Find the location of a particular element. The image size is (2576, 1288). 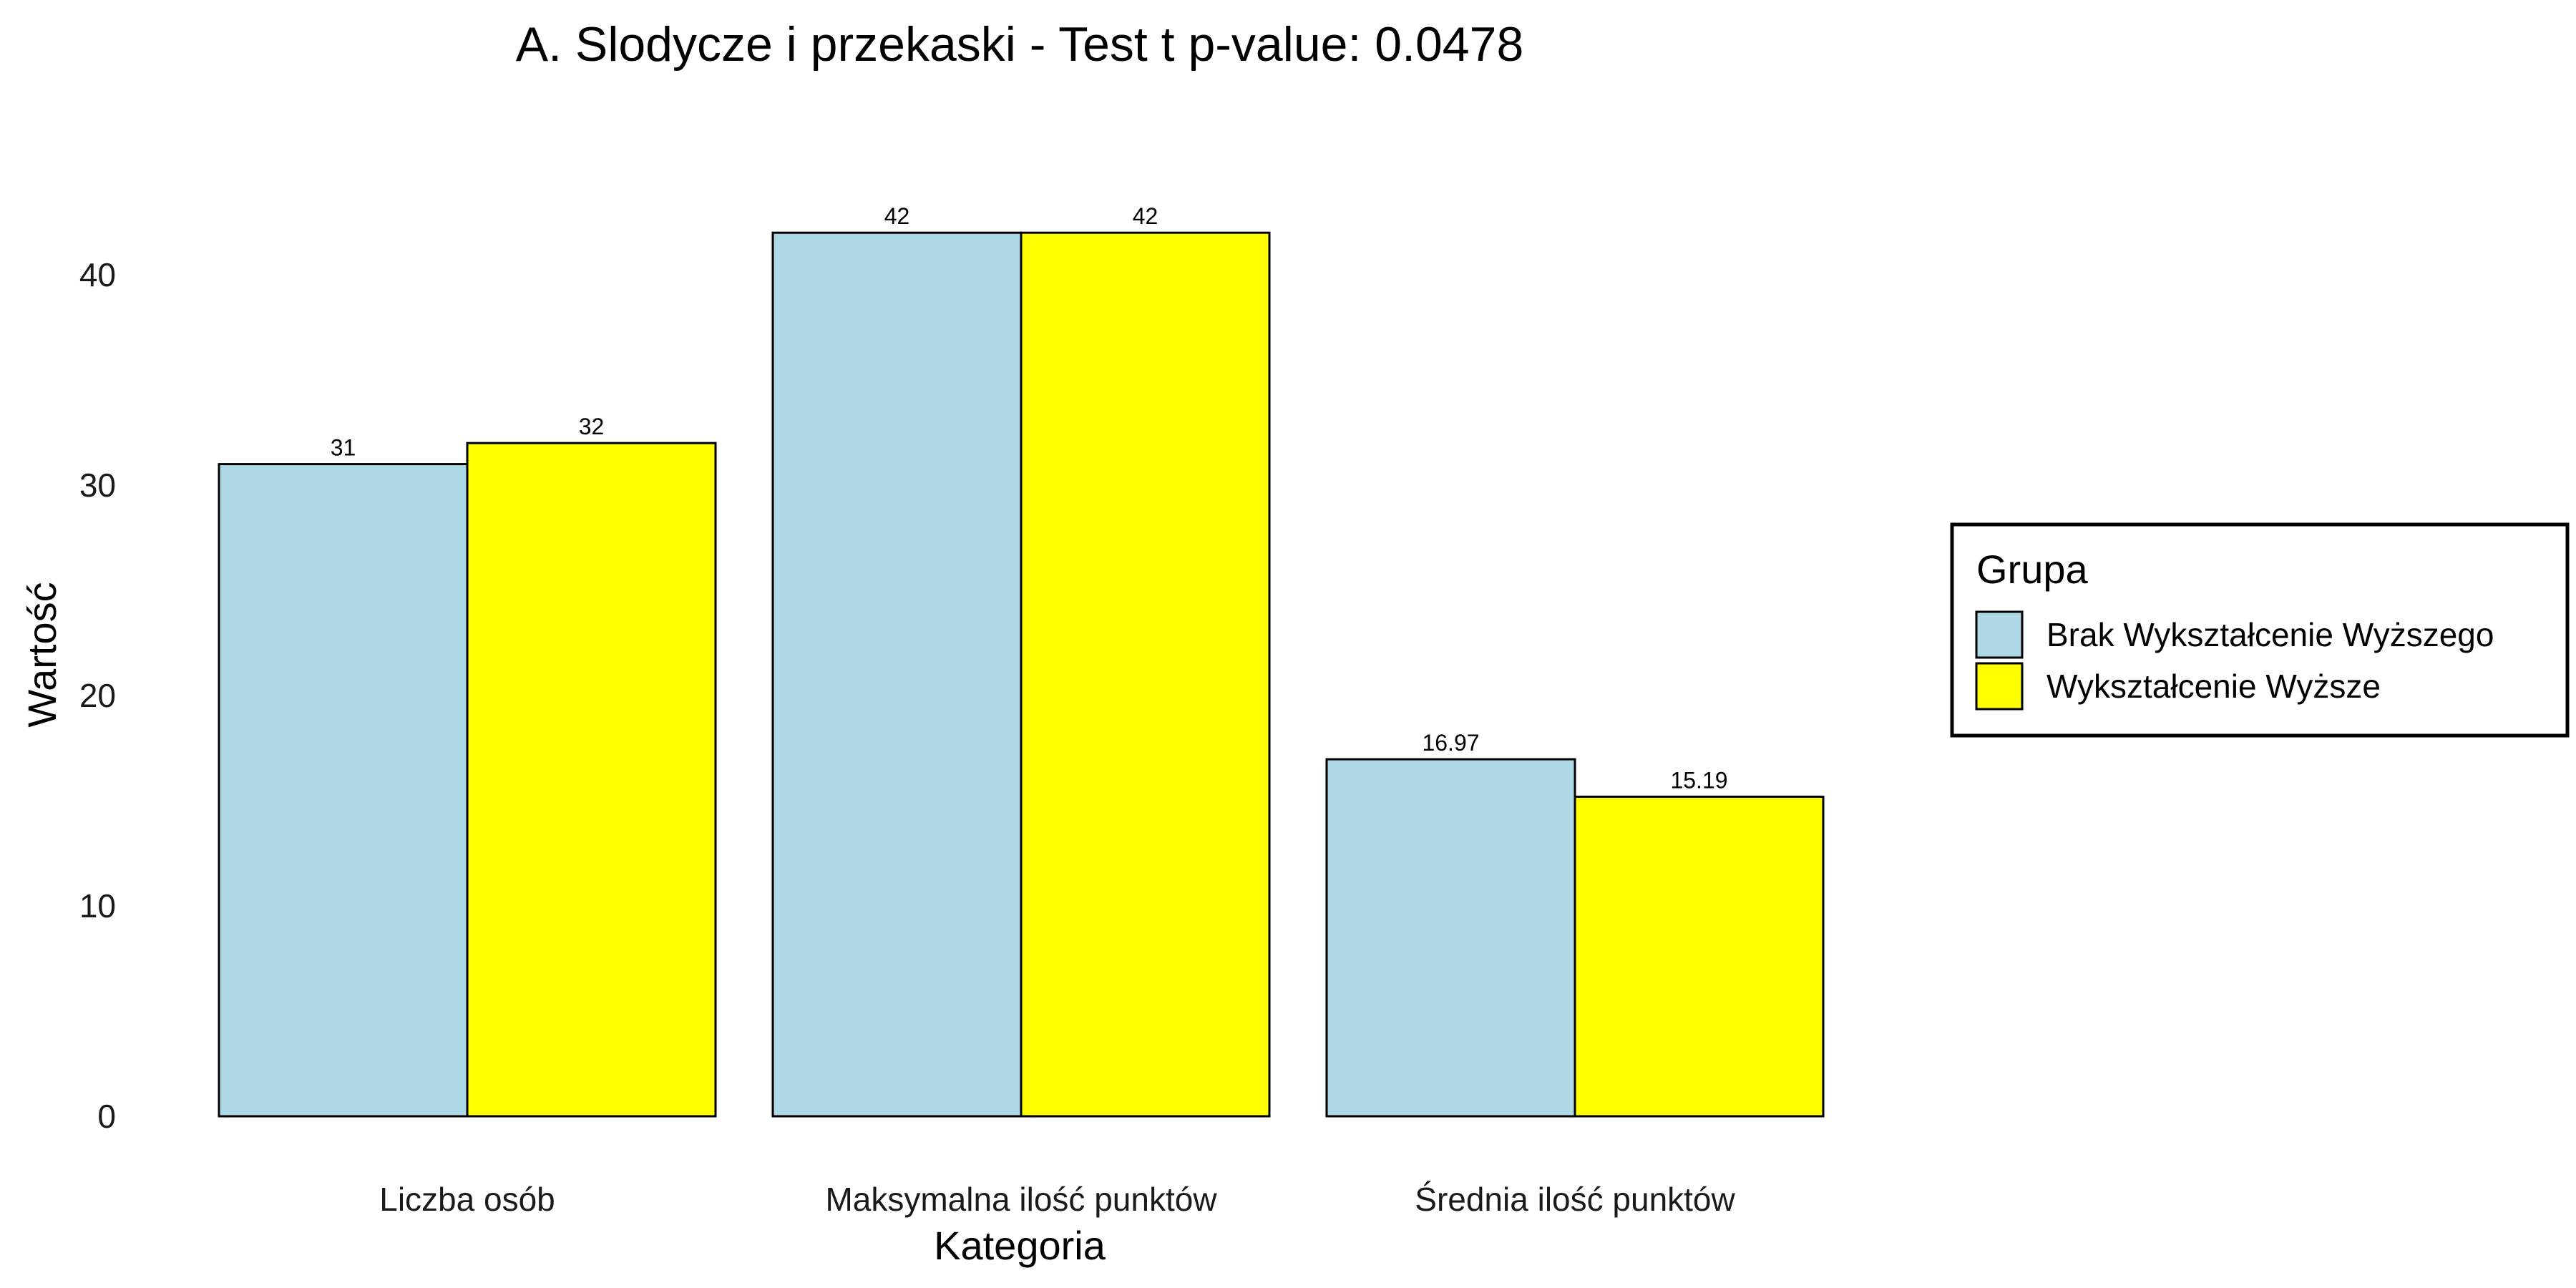

x-axis-title: Kategoria is located at coordinates (1020, 1245).